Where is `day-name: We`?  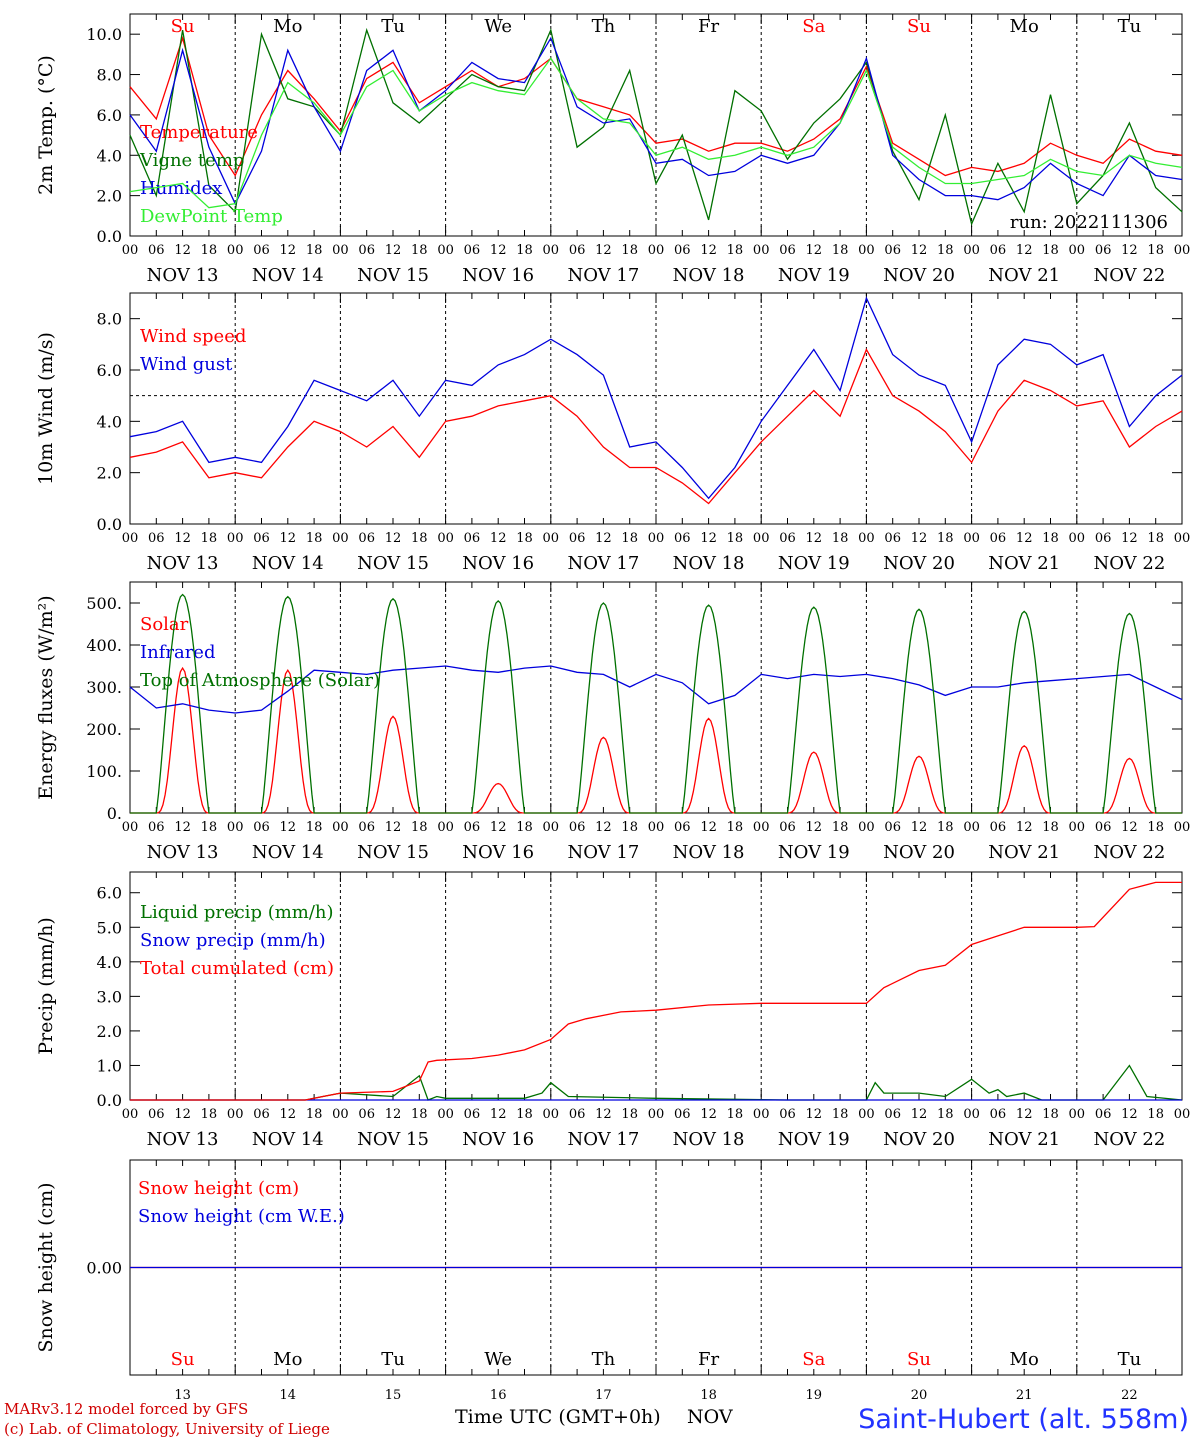 day-name: We is located at coordinates (498, 26).